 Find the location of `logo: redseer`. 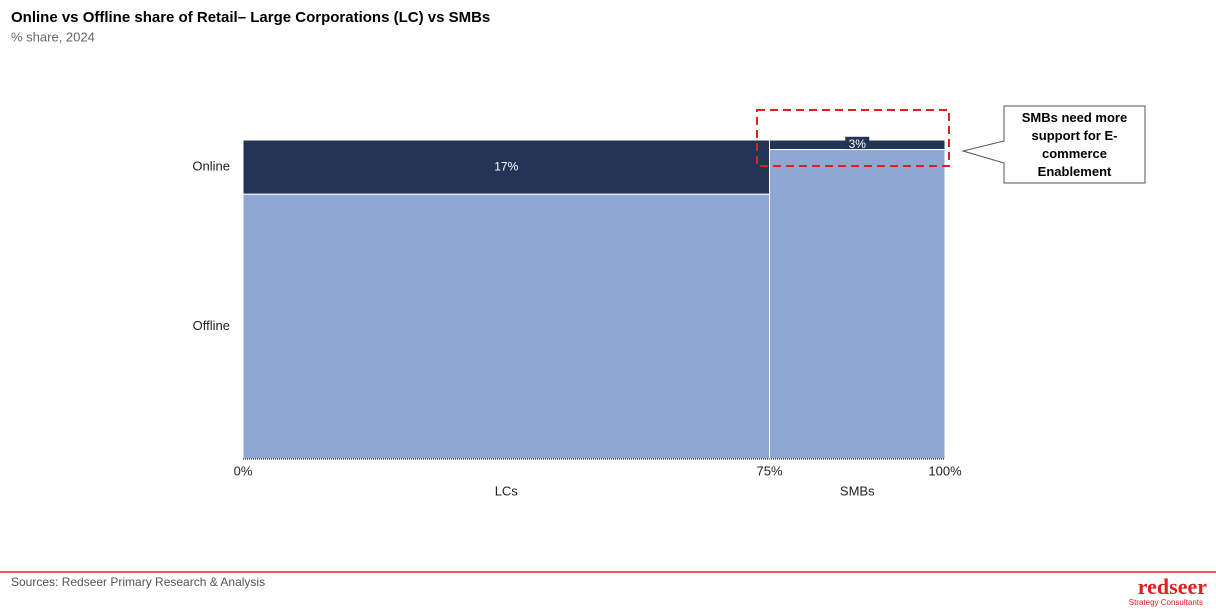

logo: redseer is located at coordinates (1172, 586).